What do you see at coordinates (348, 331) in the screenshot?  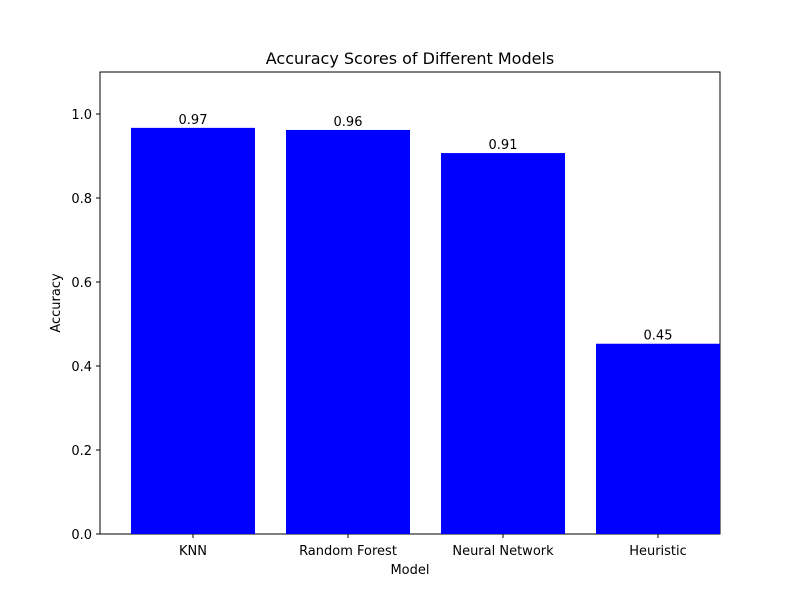 I see `bar-random-forest` at bounding box center [348, 331].